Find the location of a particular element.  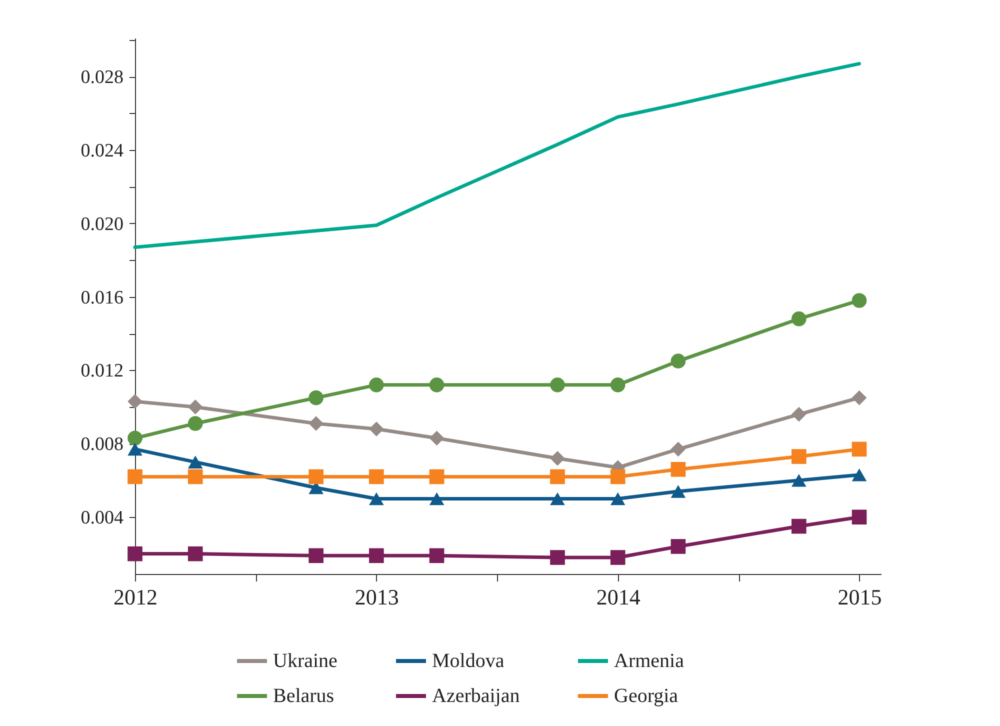

y-tick-label: 0.020 is located at coordinates (102, 224).